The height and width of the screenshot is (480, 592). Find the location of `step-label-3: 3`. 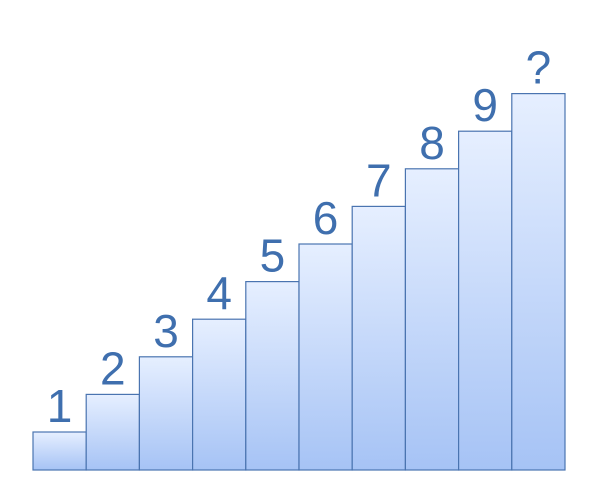

step-label-3: 3 is located at coordinates (166, 331).